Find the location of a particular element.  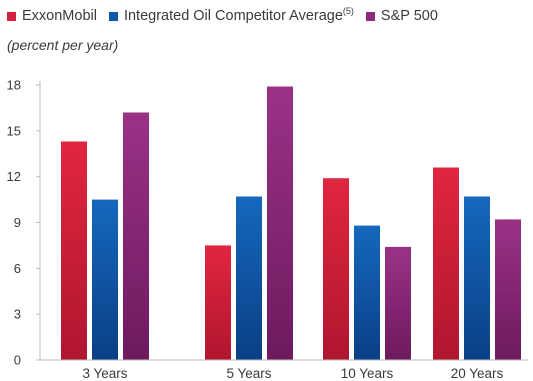

bar-s-p-500-3-years is located at coordinates (136, 236).